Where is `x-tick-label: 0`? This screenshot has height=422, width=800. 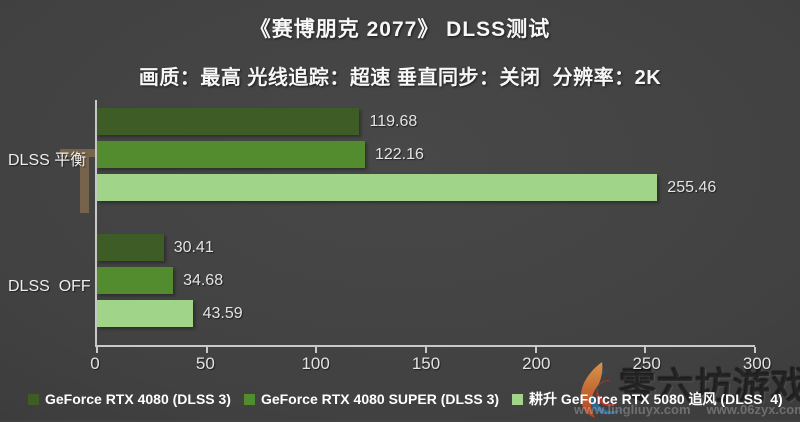 x-tick-label: 0 is located at coordinates (95, 363).